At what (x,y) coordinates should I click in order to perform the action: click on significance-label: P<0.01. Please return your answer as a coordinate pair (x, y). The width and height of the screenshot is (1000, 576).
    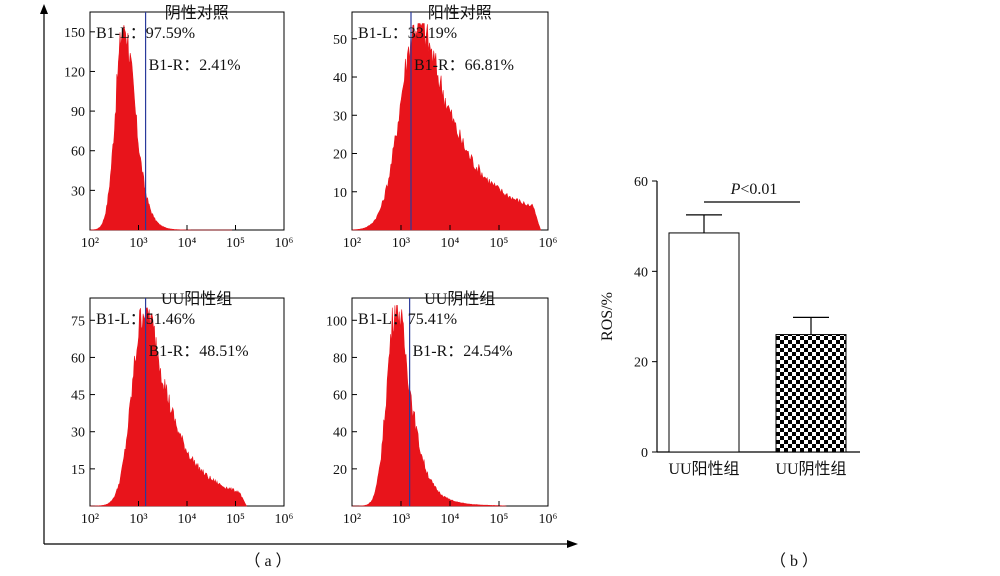
    Looking at the image, I should click on (754, 189).